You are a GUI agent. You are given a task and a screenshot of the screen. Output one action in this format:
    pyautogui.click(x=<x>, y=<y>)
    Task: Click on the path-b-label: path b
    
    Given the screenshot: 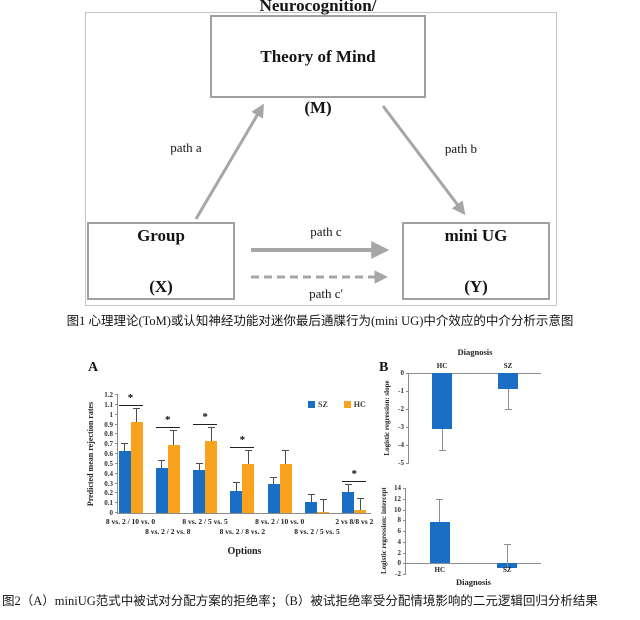 What is the action you would take?
    pyautogui.click(x=461, y=148)
    